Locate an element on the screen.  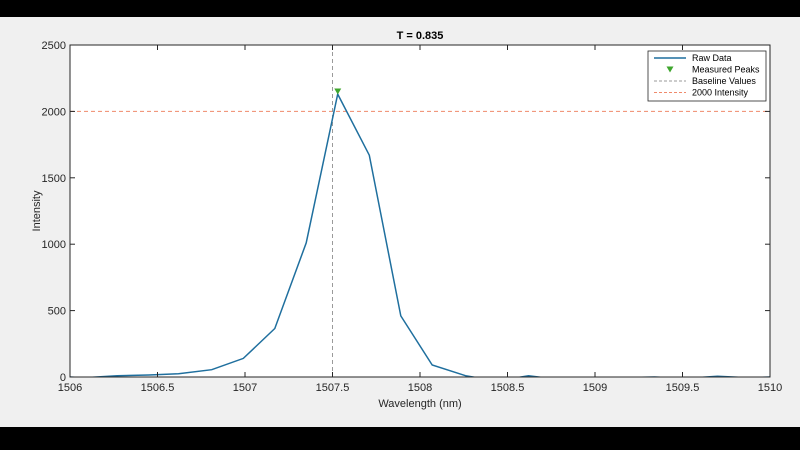
y-tick-label: 1500 is located at coordinates (54, 179).